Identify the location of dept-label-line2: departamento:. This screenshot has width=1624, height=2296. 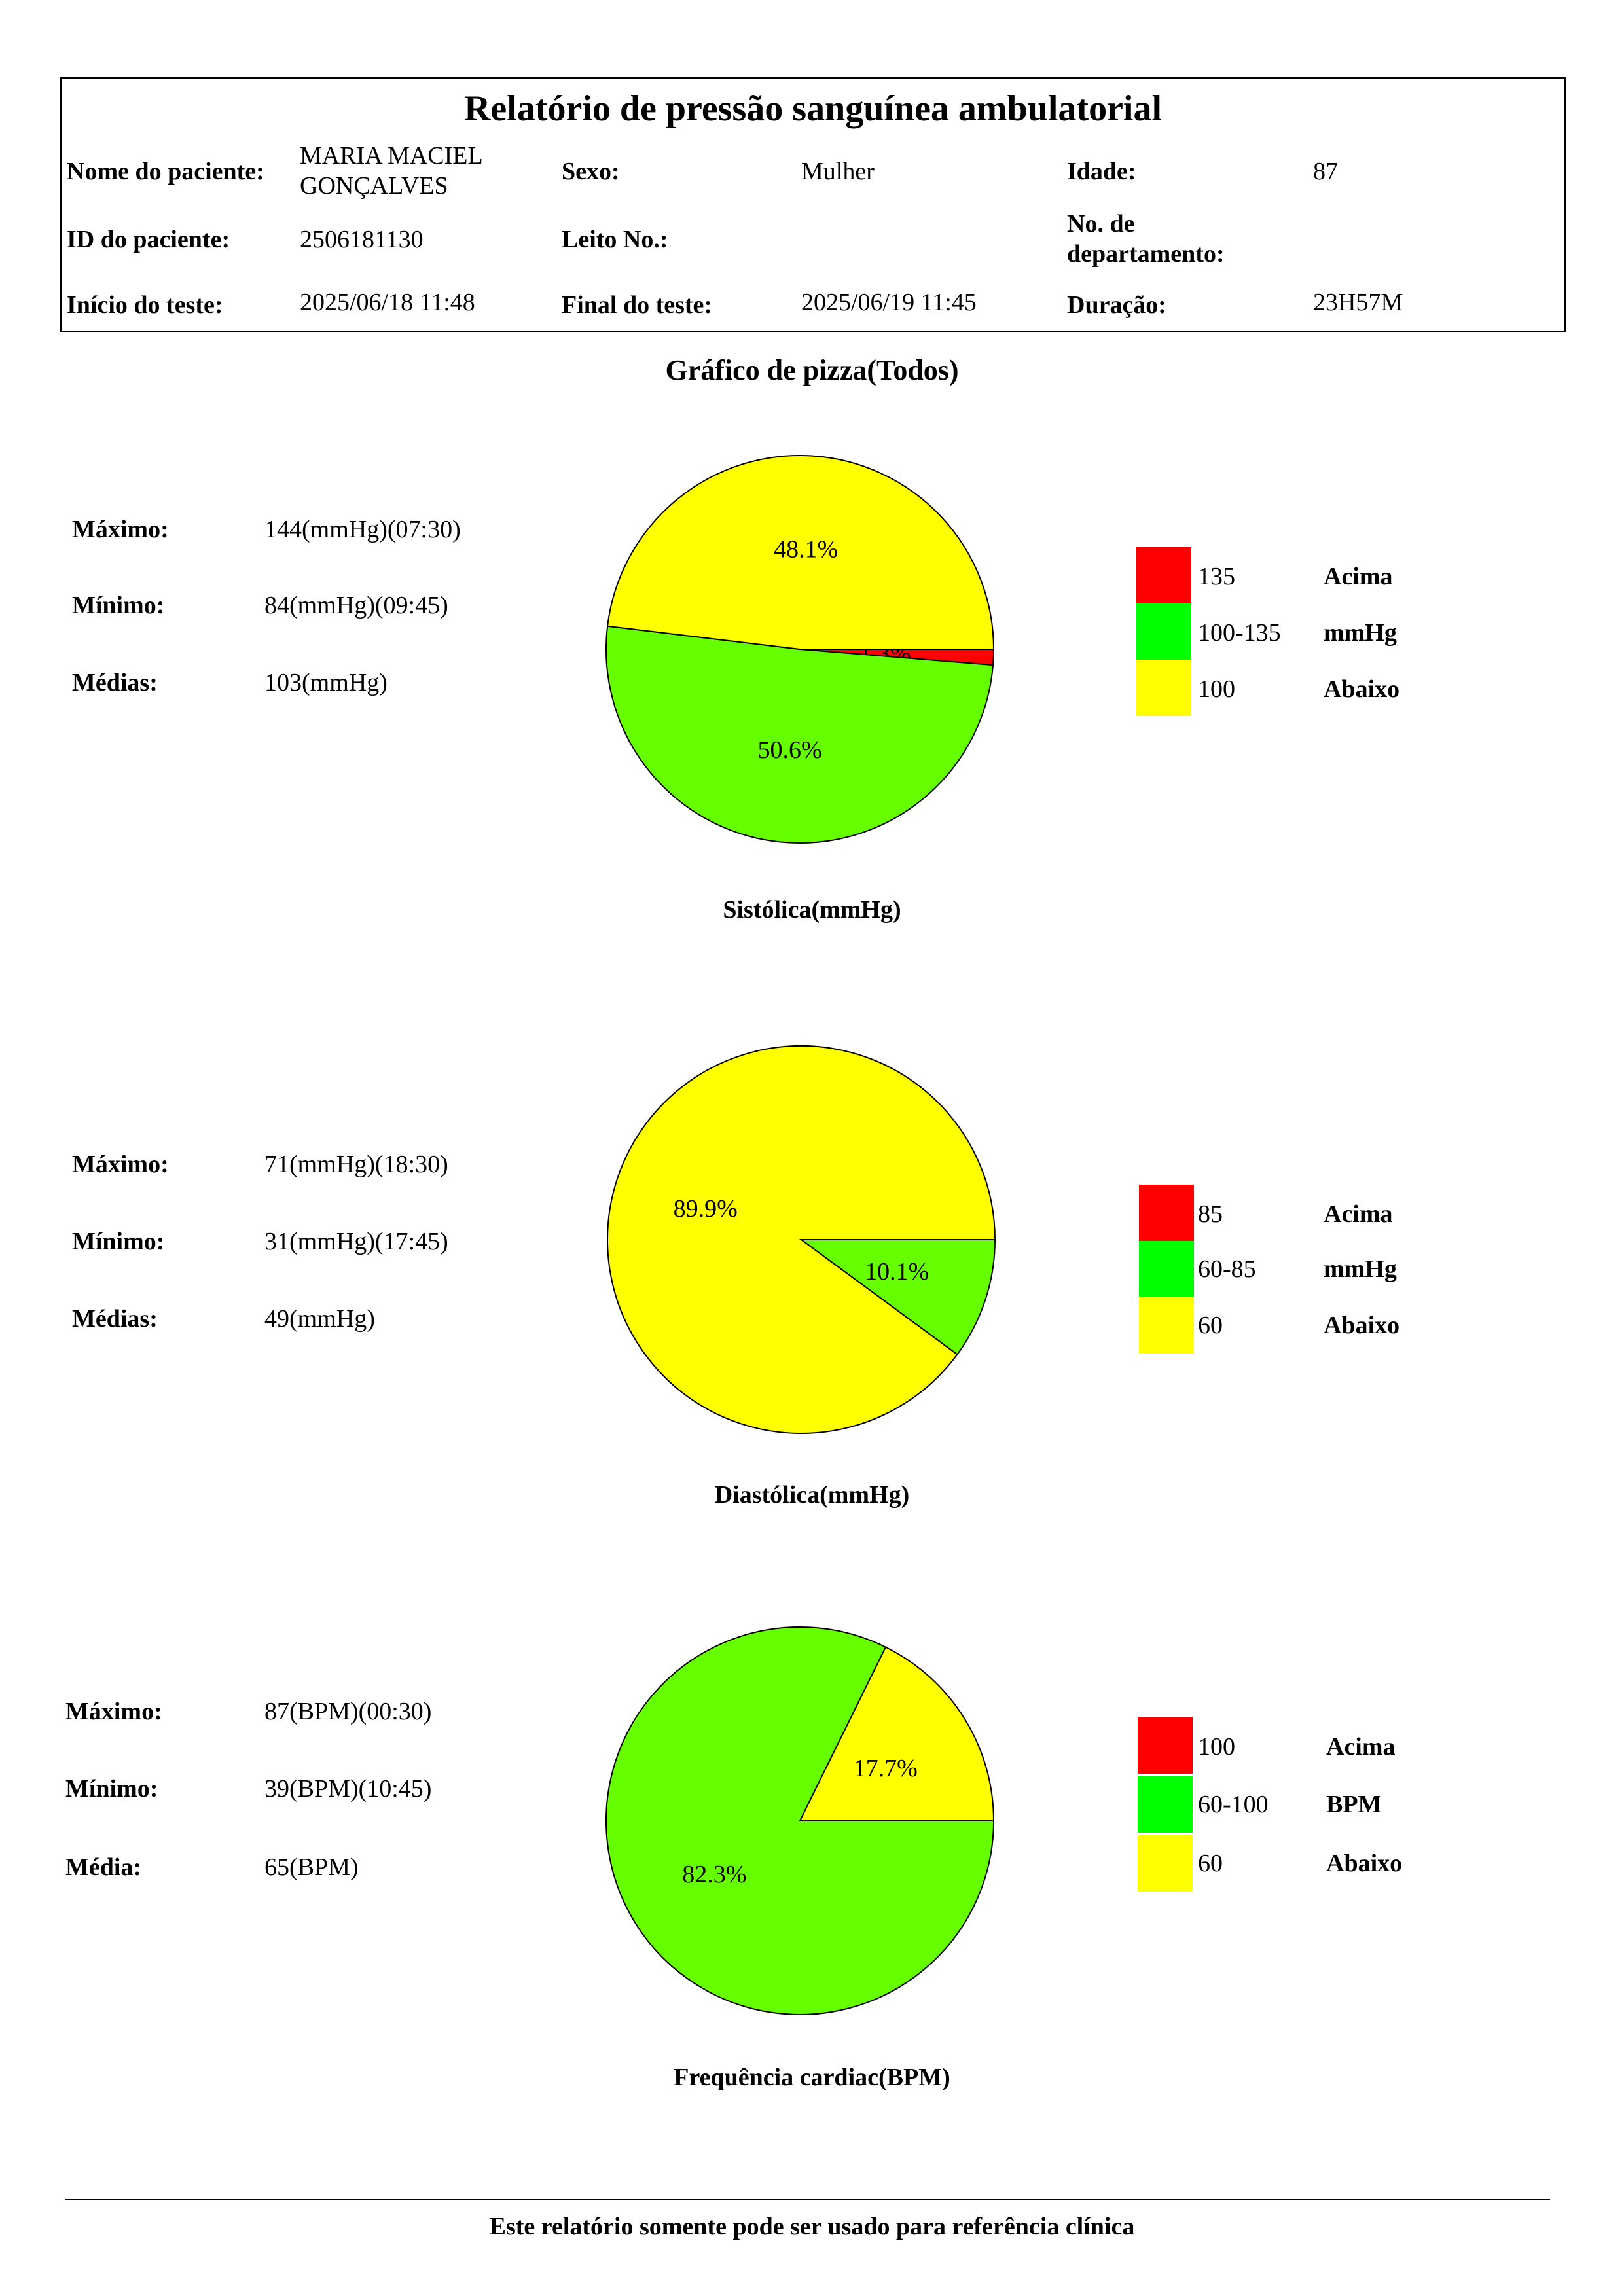
(1146, 254).